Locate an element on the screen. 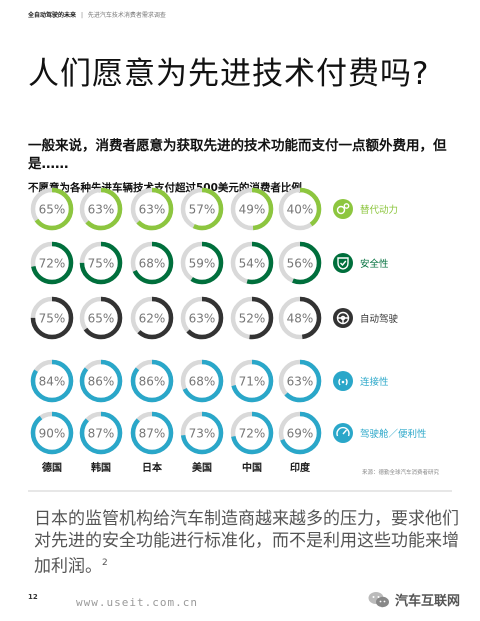 This screenshot has height=621, width=480. country-label: 德国 is located at coordinates (51, 467).